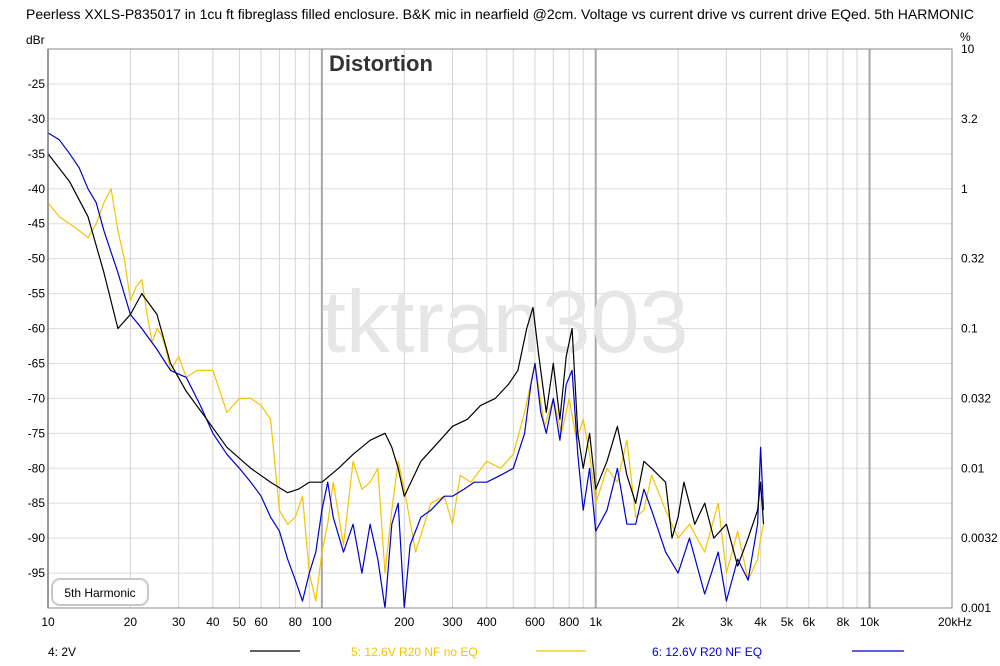  I want to click on y-tick-label: -65, so click(37, 363).